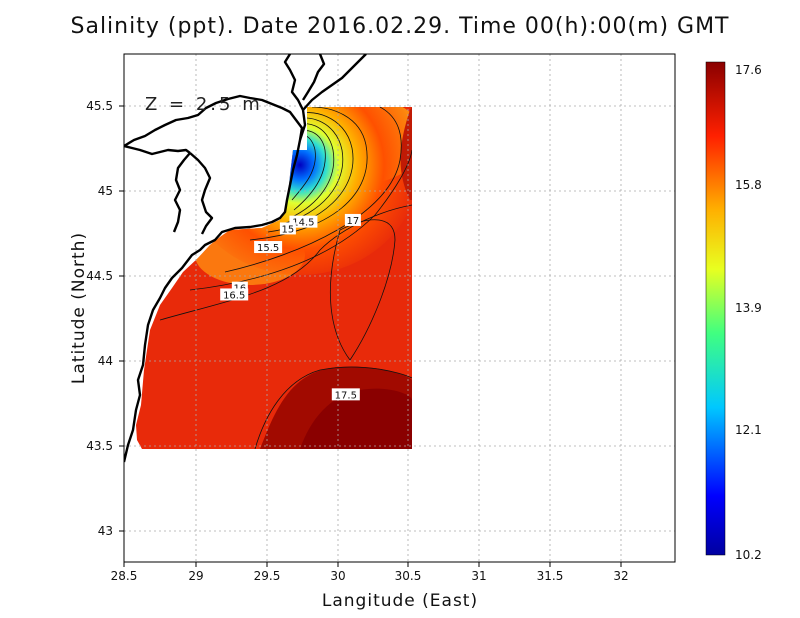  I want to click on y-tick-label: 45.5, so click(99, 106).